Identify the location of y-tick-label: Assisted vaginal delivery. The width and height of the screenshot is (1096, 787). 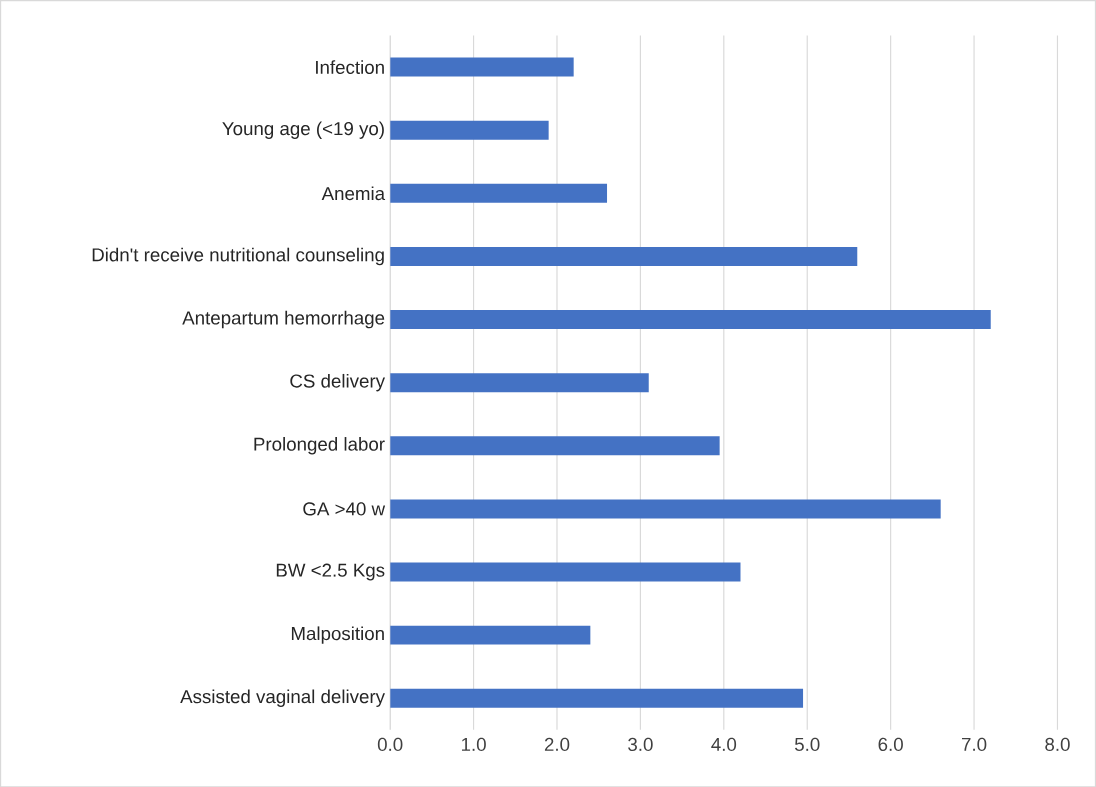
(282, 698).